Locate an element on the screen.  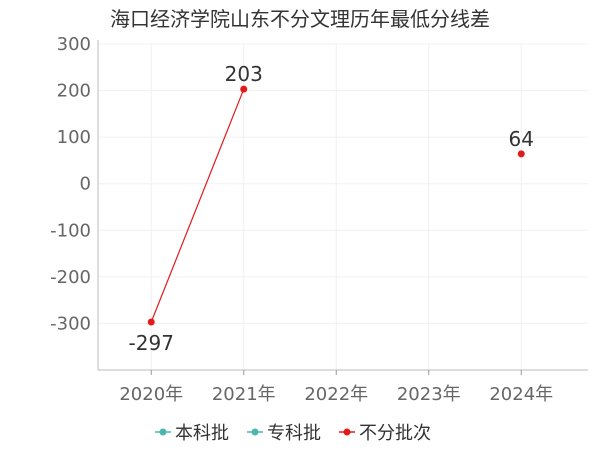
y-tick-label: 200 is located at coordinates (74, 91).